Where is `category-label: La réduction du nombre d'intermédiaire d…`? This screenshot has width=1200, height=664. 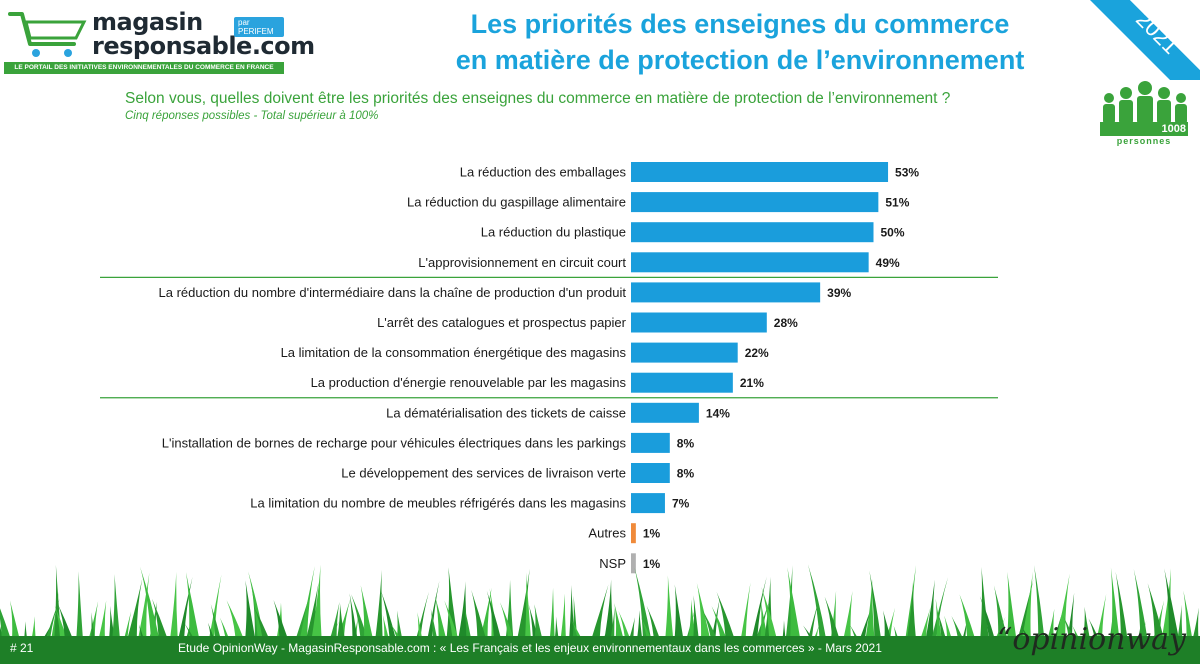 category-label: La réduction du nombre d'intermédiaire d… is located at coordinates (393, 292).